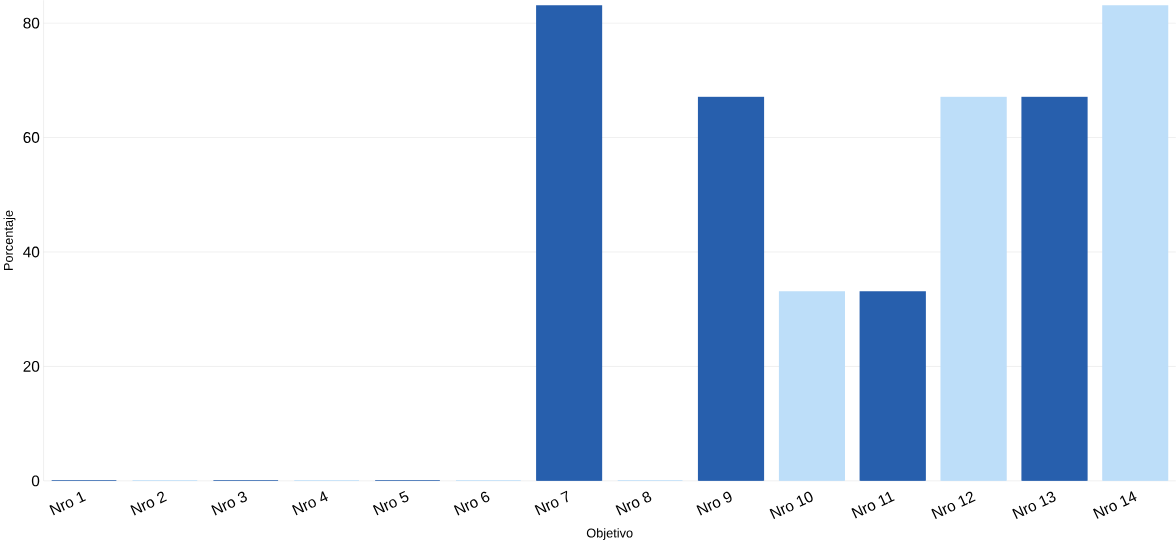 The image size is (1176, 544). I want to click on y-tick-label: 40, so click(31, 252).